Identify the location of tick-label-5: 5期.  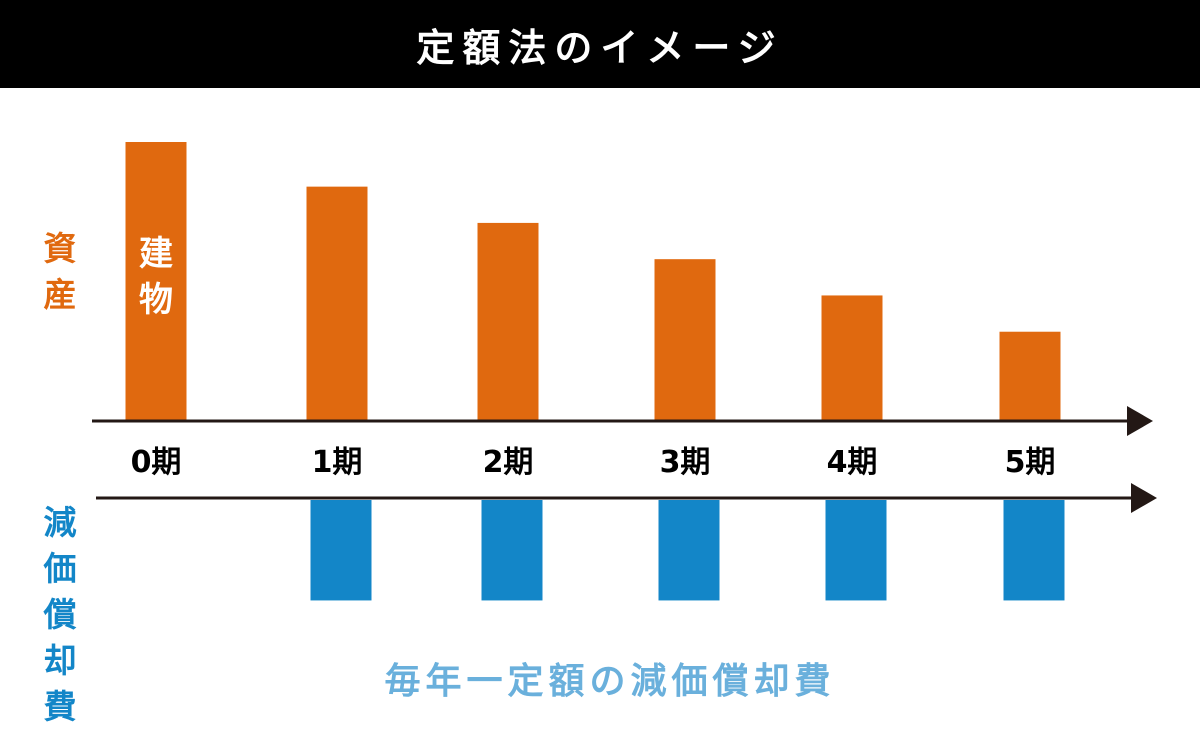
(1030, 462).